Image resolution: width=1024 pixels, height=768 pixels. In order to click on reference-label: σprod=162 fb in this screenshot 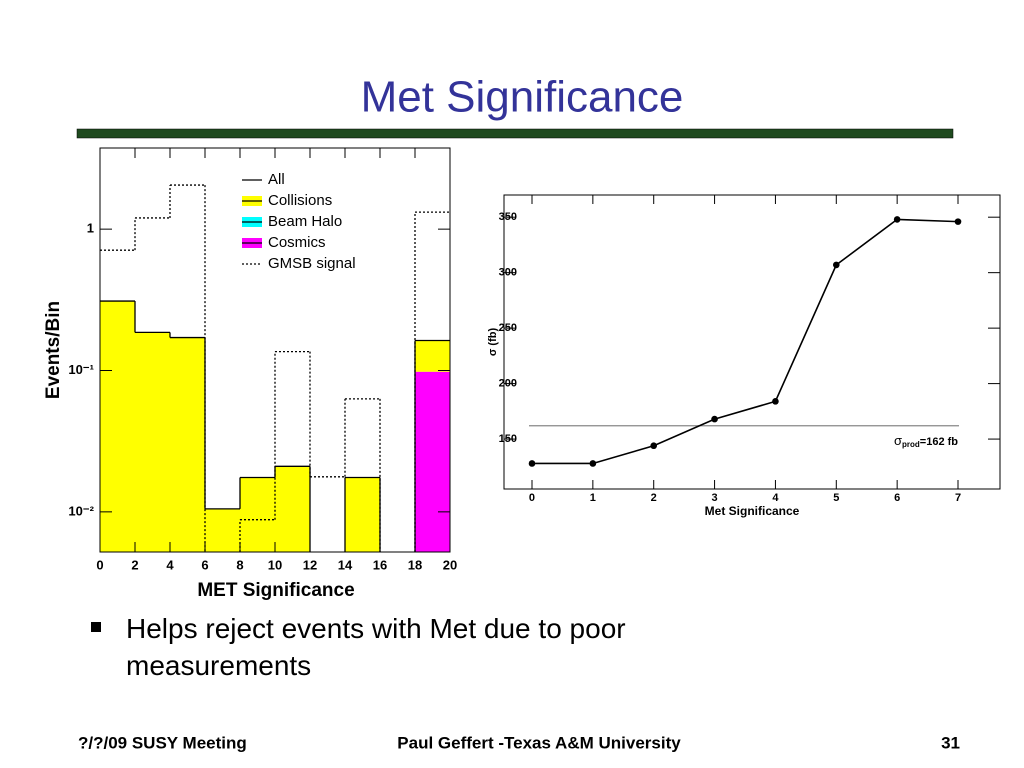, I will do `click(926, 441)`.